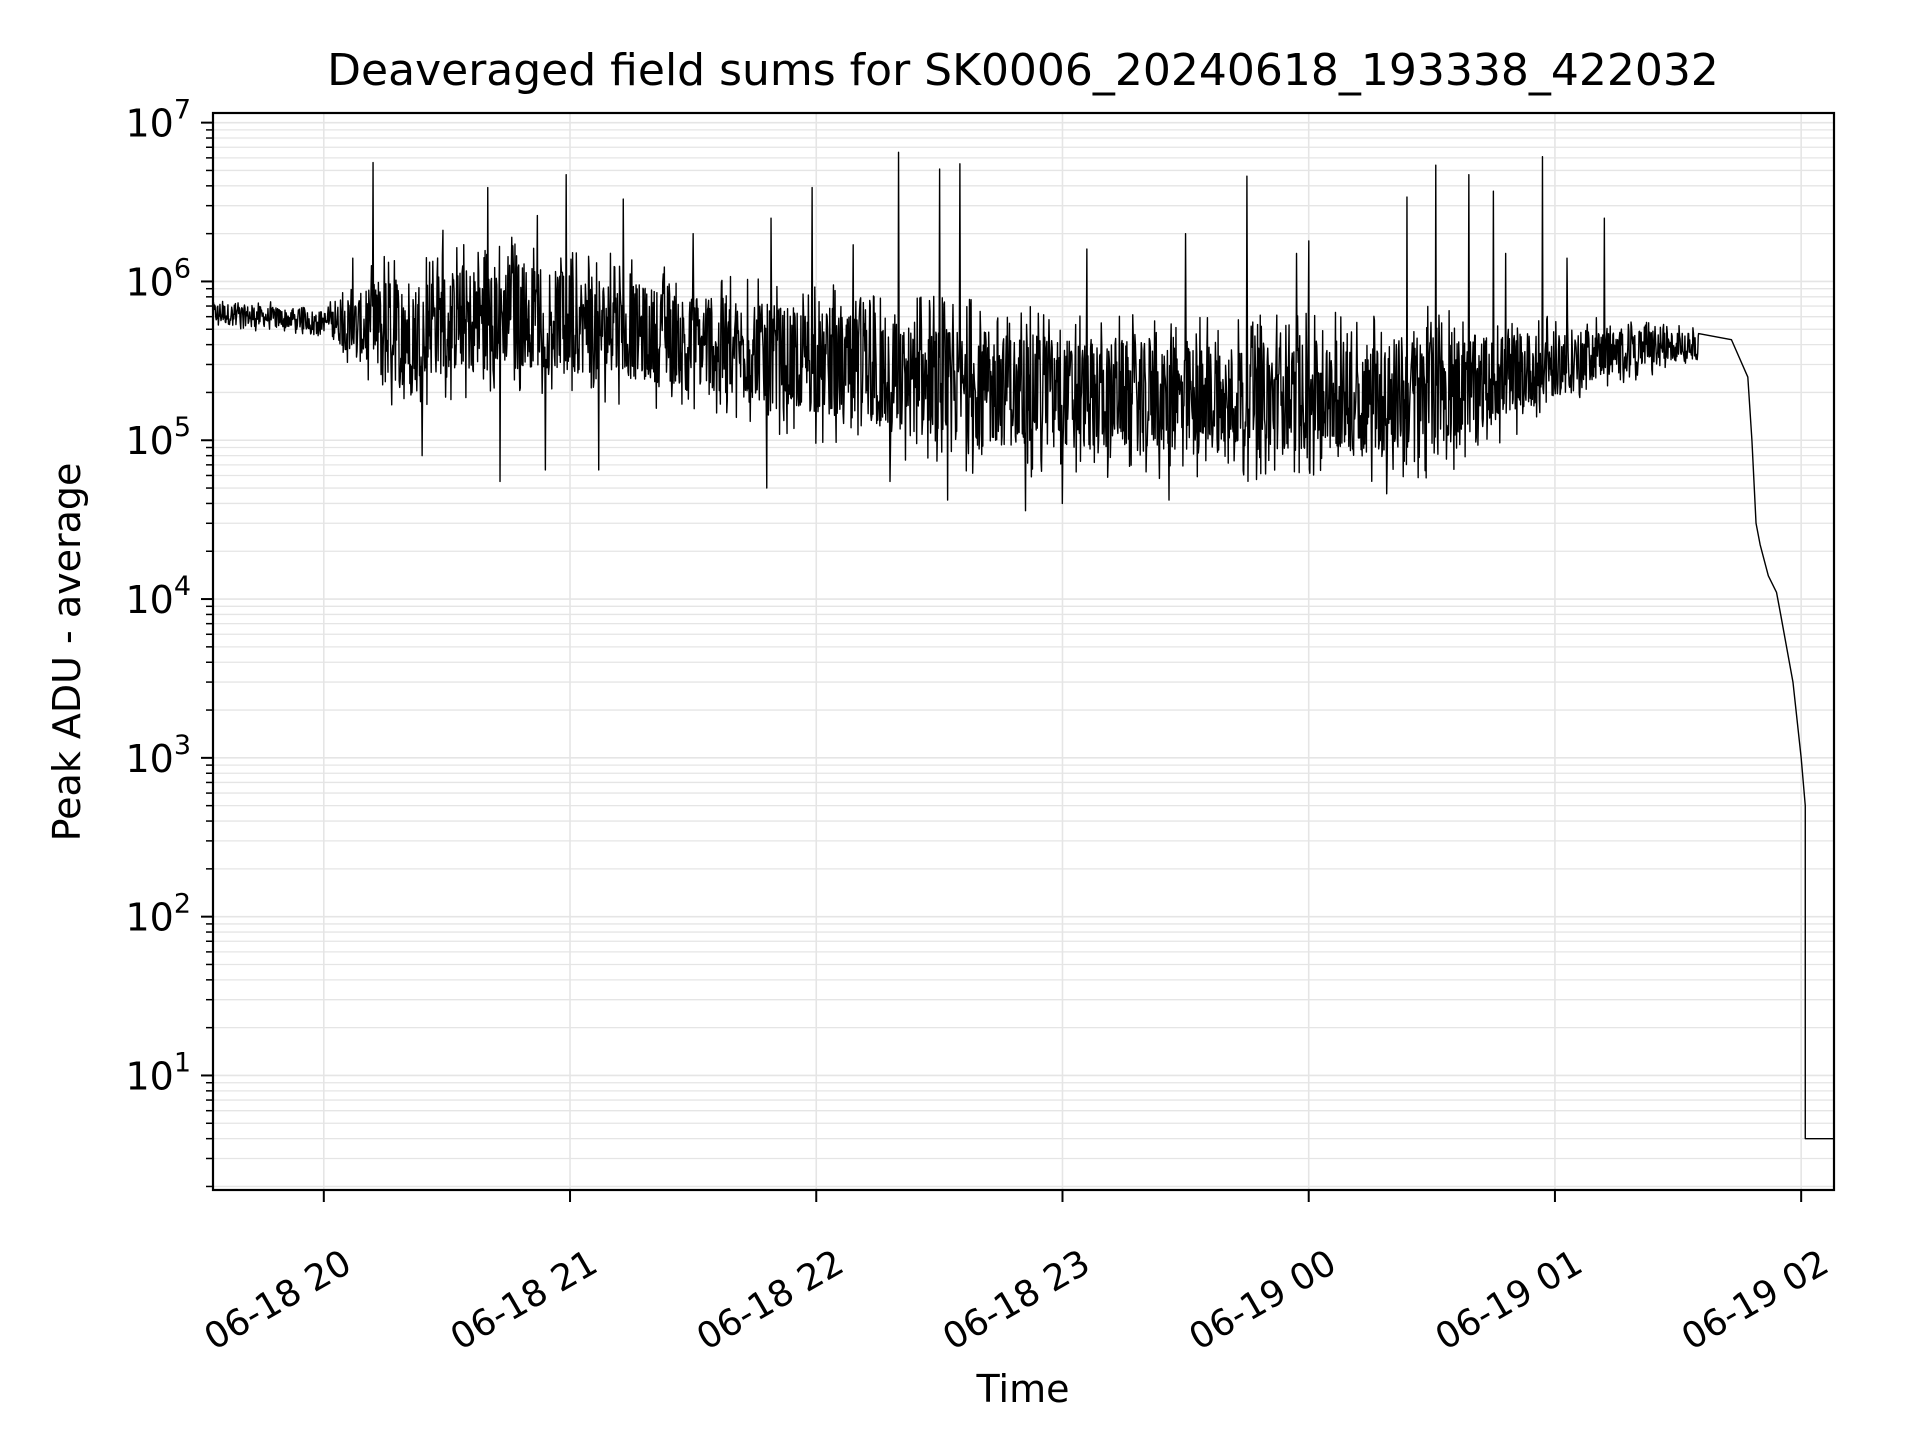 This screenshot has height=1440, width=1920. Describe the element at coordinates (182, 110) in the screenshot. I see `y-tick-exponent: 7` at that location.